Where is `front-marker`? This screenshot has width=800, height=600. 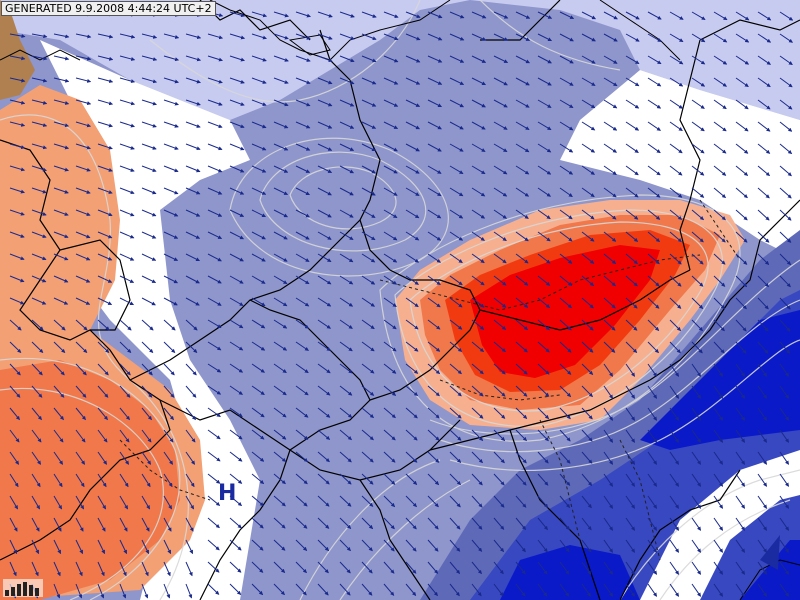
front-marker is located at coordinates (770, 552).